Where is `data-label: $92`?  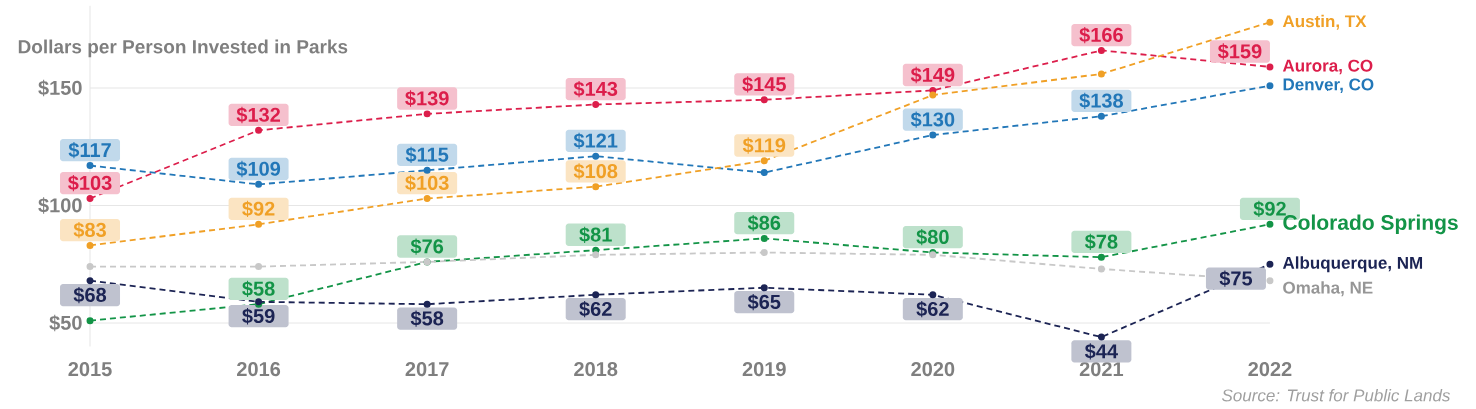 data-label: $92 is located at coordinates (258, 209).